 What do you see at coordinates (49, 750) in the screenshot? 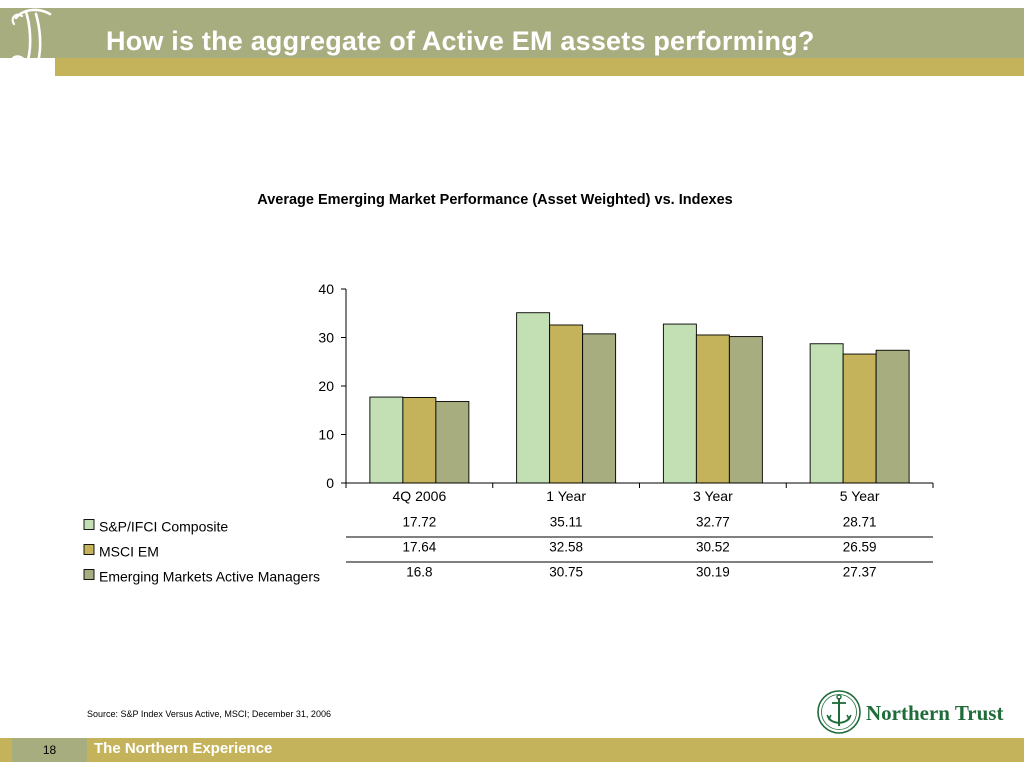
I see `page-number: 18` at bounding box center [49, 750].